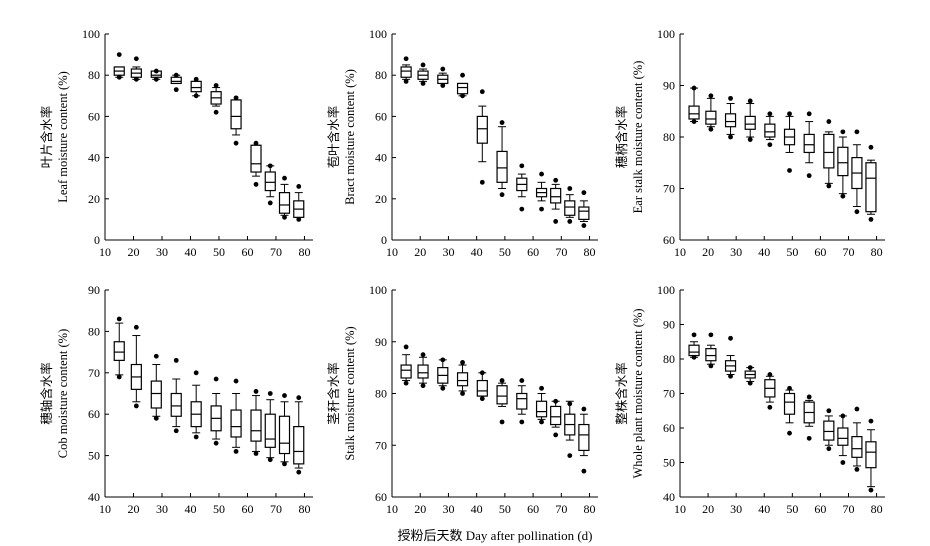  What do you see at coordinates (669, 325) in the screenshot?
I see `y-tick-label: 90` at bounding box center [669, 325].